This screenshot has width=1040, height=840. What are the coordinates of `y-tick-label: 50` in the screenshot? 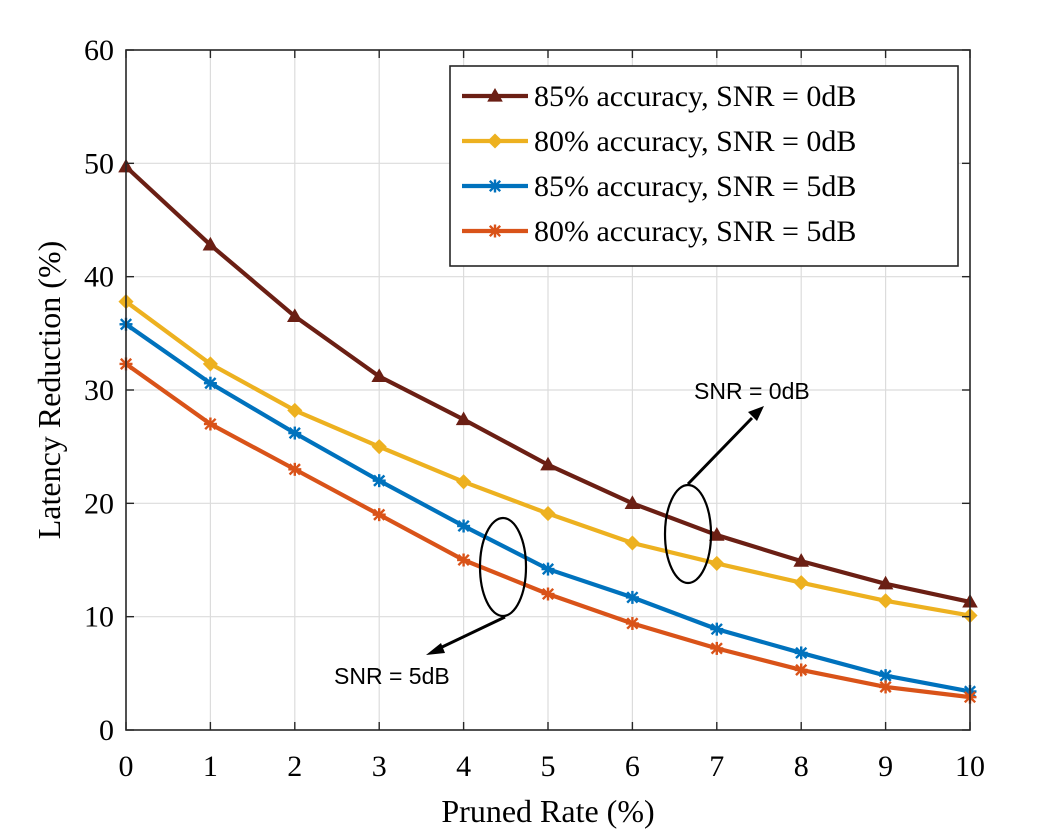 It's located at (99, 163).